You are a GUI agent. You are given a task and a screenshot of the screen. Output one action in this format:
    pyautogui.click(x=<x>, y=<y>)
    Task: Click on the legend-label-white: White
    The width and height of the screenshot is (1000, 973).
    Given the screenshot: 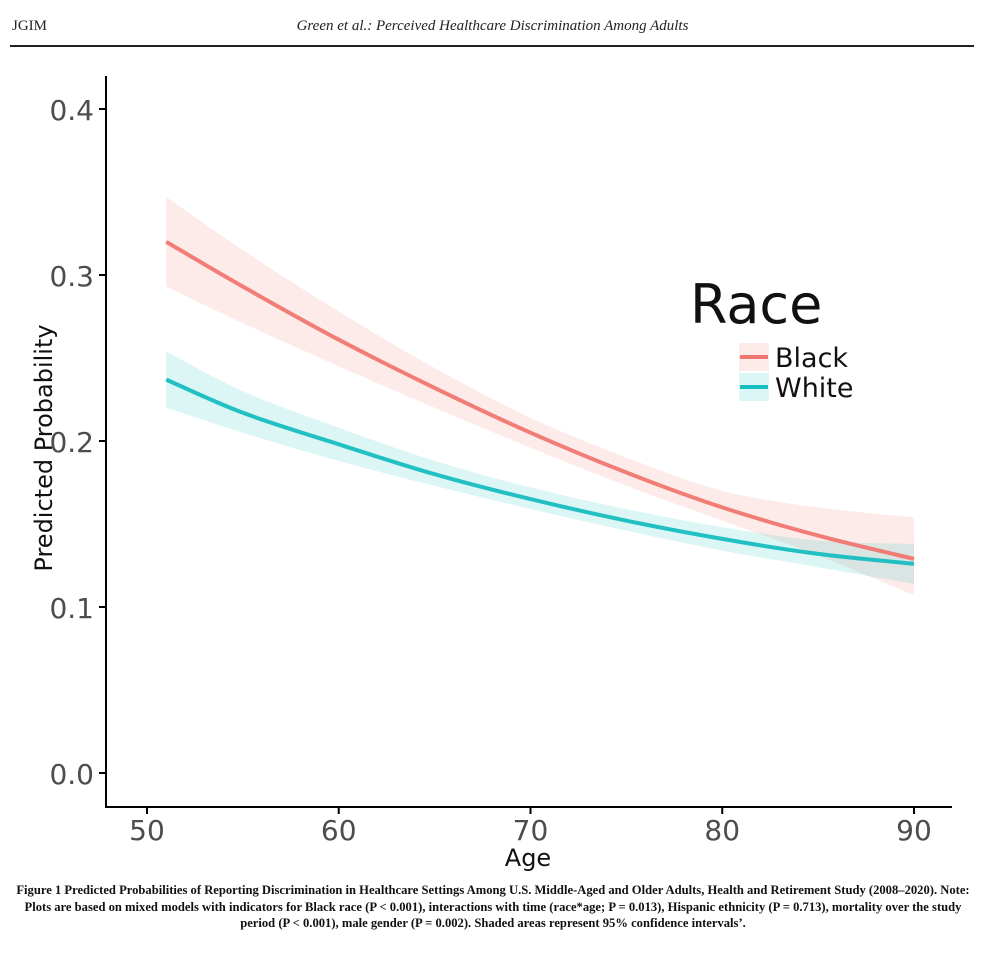 What is the action you would take?
    pyautogui.click(x=814, y=388)
    